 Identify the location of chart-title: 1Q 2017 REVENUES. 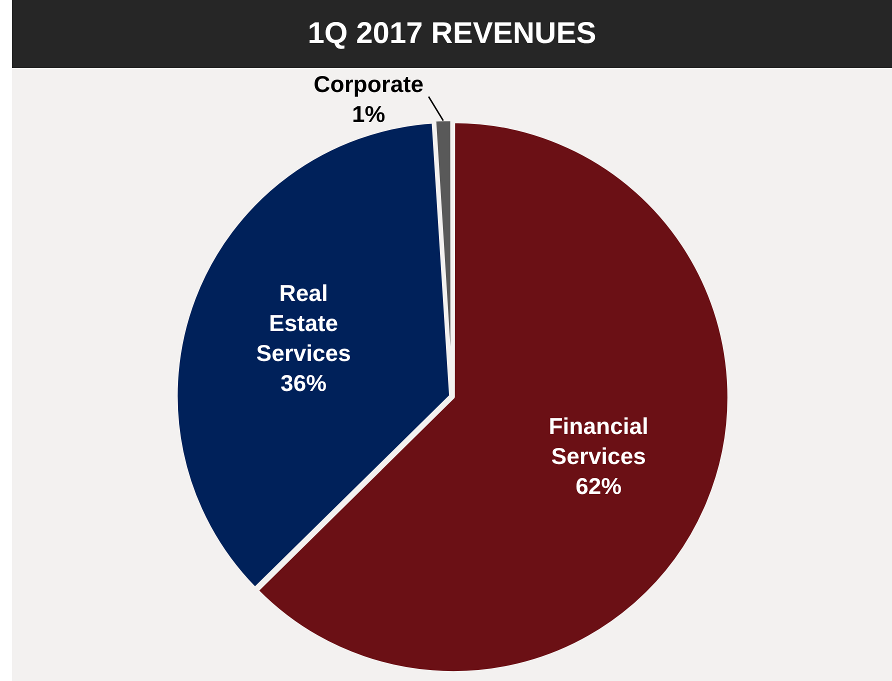
(452, 34).